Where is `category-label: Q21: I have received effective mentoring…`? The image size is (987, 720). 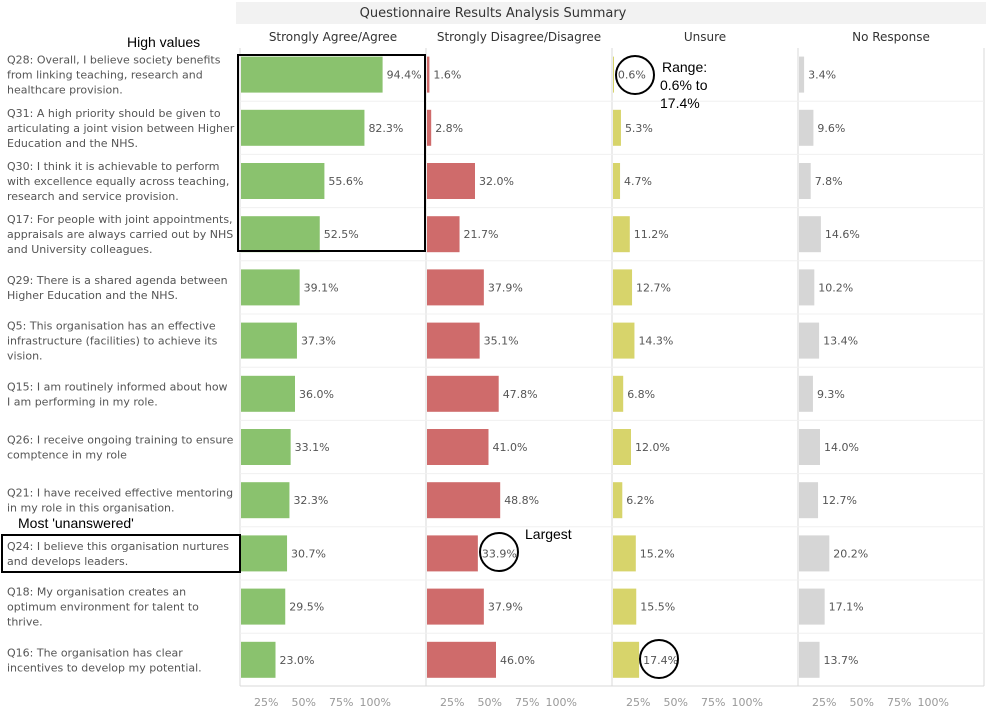 category-label: Q21: I have received effective mentoring… is located at coordinates (120, 501).